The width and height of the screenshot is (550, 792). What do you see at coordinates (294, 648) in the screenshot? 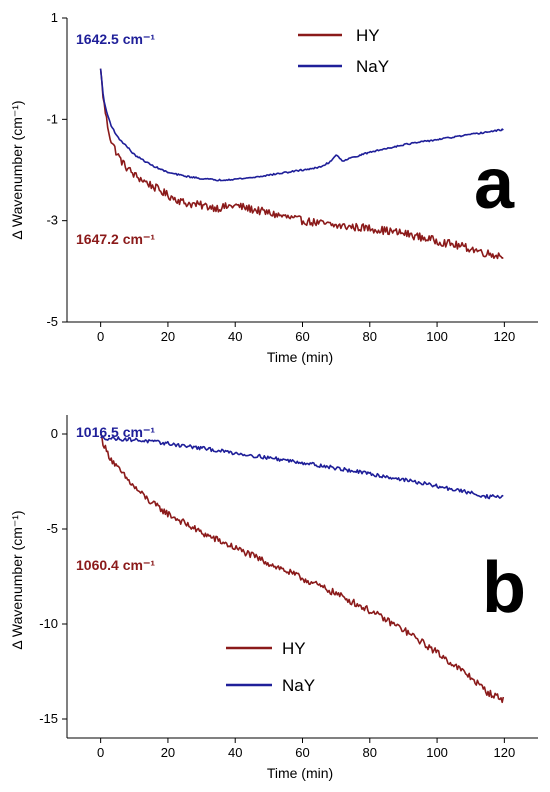
I see `legend-label-b-hy: HY` at bounding box center [294, 648].